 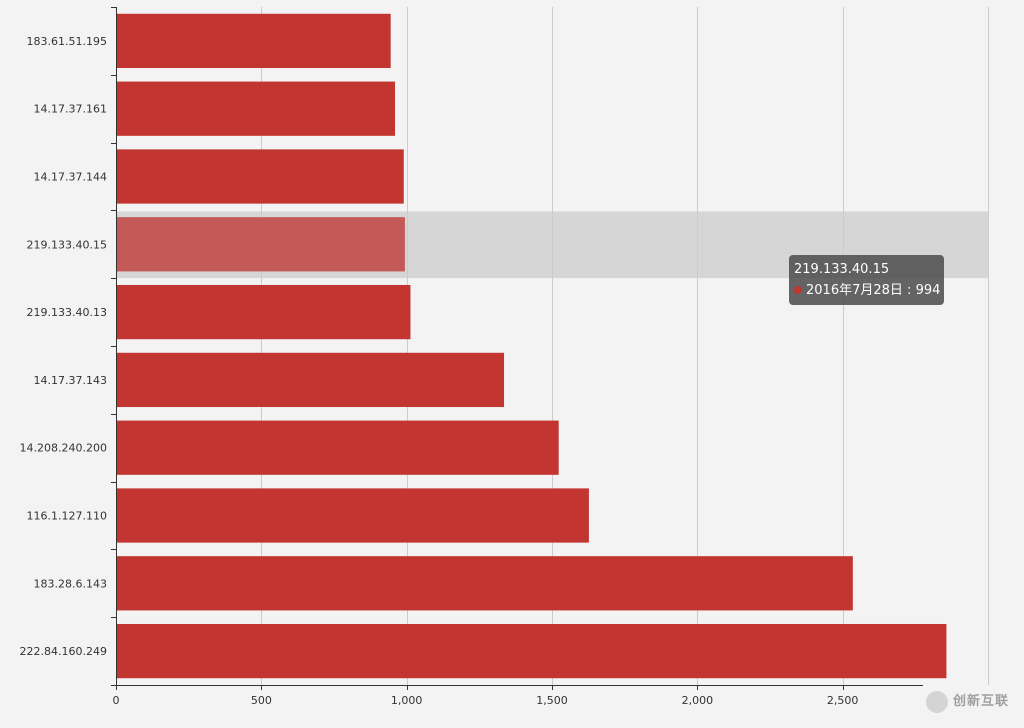 I want to click on x-tick-label: 1,500, so click(x=552, y=700).